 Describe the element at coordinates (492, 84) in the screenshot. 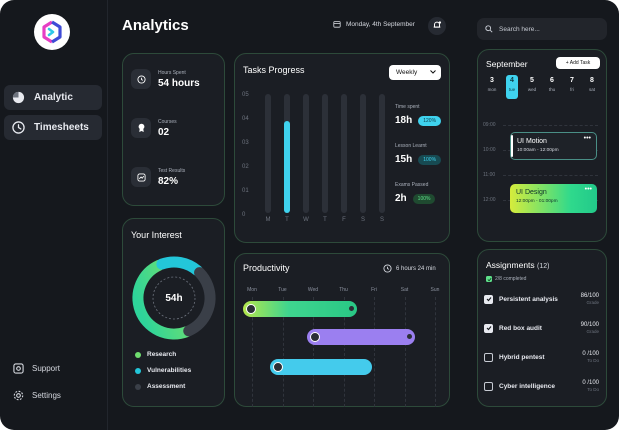

I see `calendar-day-3: 3 mon` at that location.